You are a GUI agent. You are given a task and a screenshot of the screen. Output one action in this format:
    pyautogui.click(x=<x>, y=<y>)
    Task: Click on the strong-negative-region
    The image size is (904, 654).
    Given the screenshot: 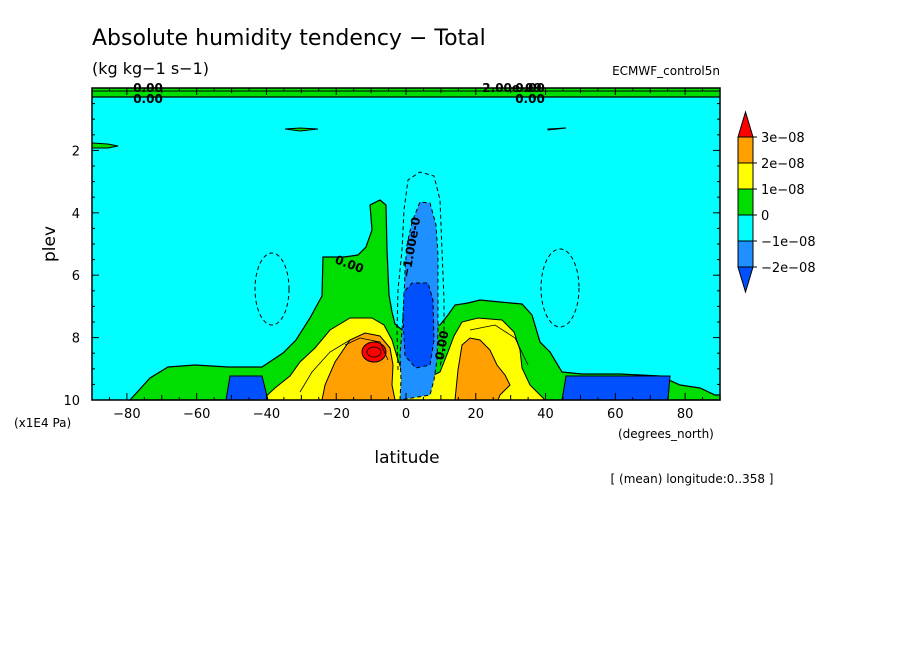 What is the action you would take?
    pyautogui.click(x=418, y=325)
    